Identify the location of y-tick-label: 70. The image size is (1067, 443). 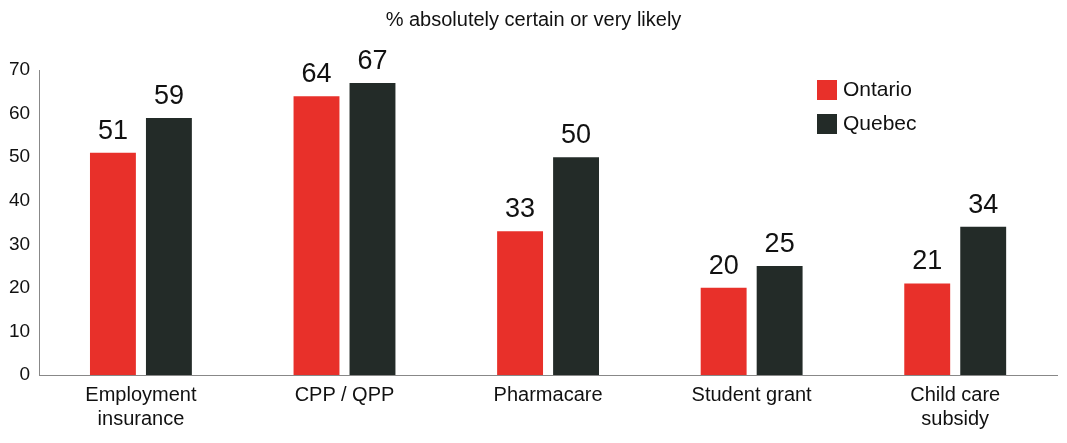
(19, 69).